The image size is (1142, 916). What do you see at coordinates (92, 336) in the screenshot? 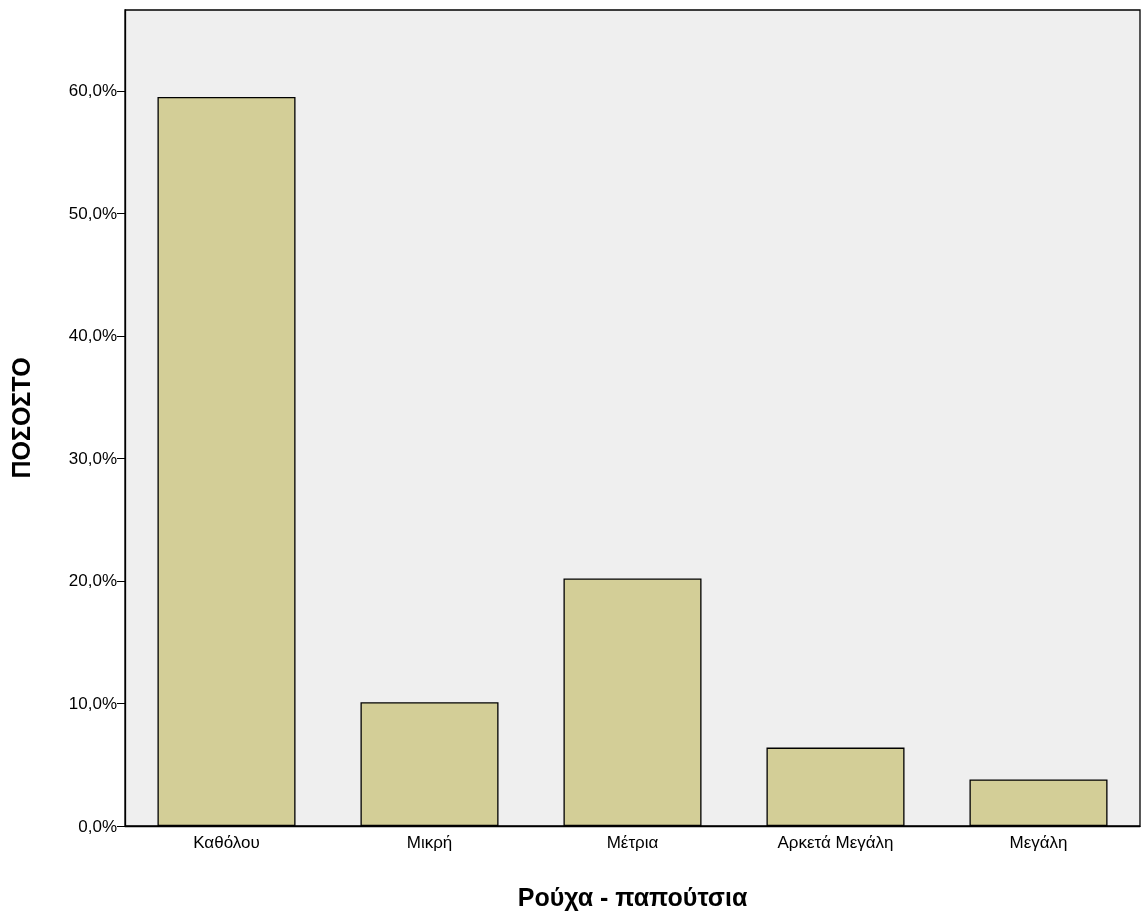
I see `y-tick-label: 40,0%` at bounding box center [92, 336].